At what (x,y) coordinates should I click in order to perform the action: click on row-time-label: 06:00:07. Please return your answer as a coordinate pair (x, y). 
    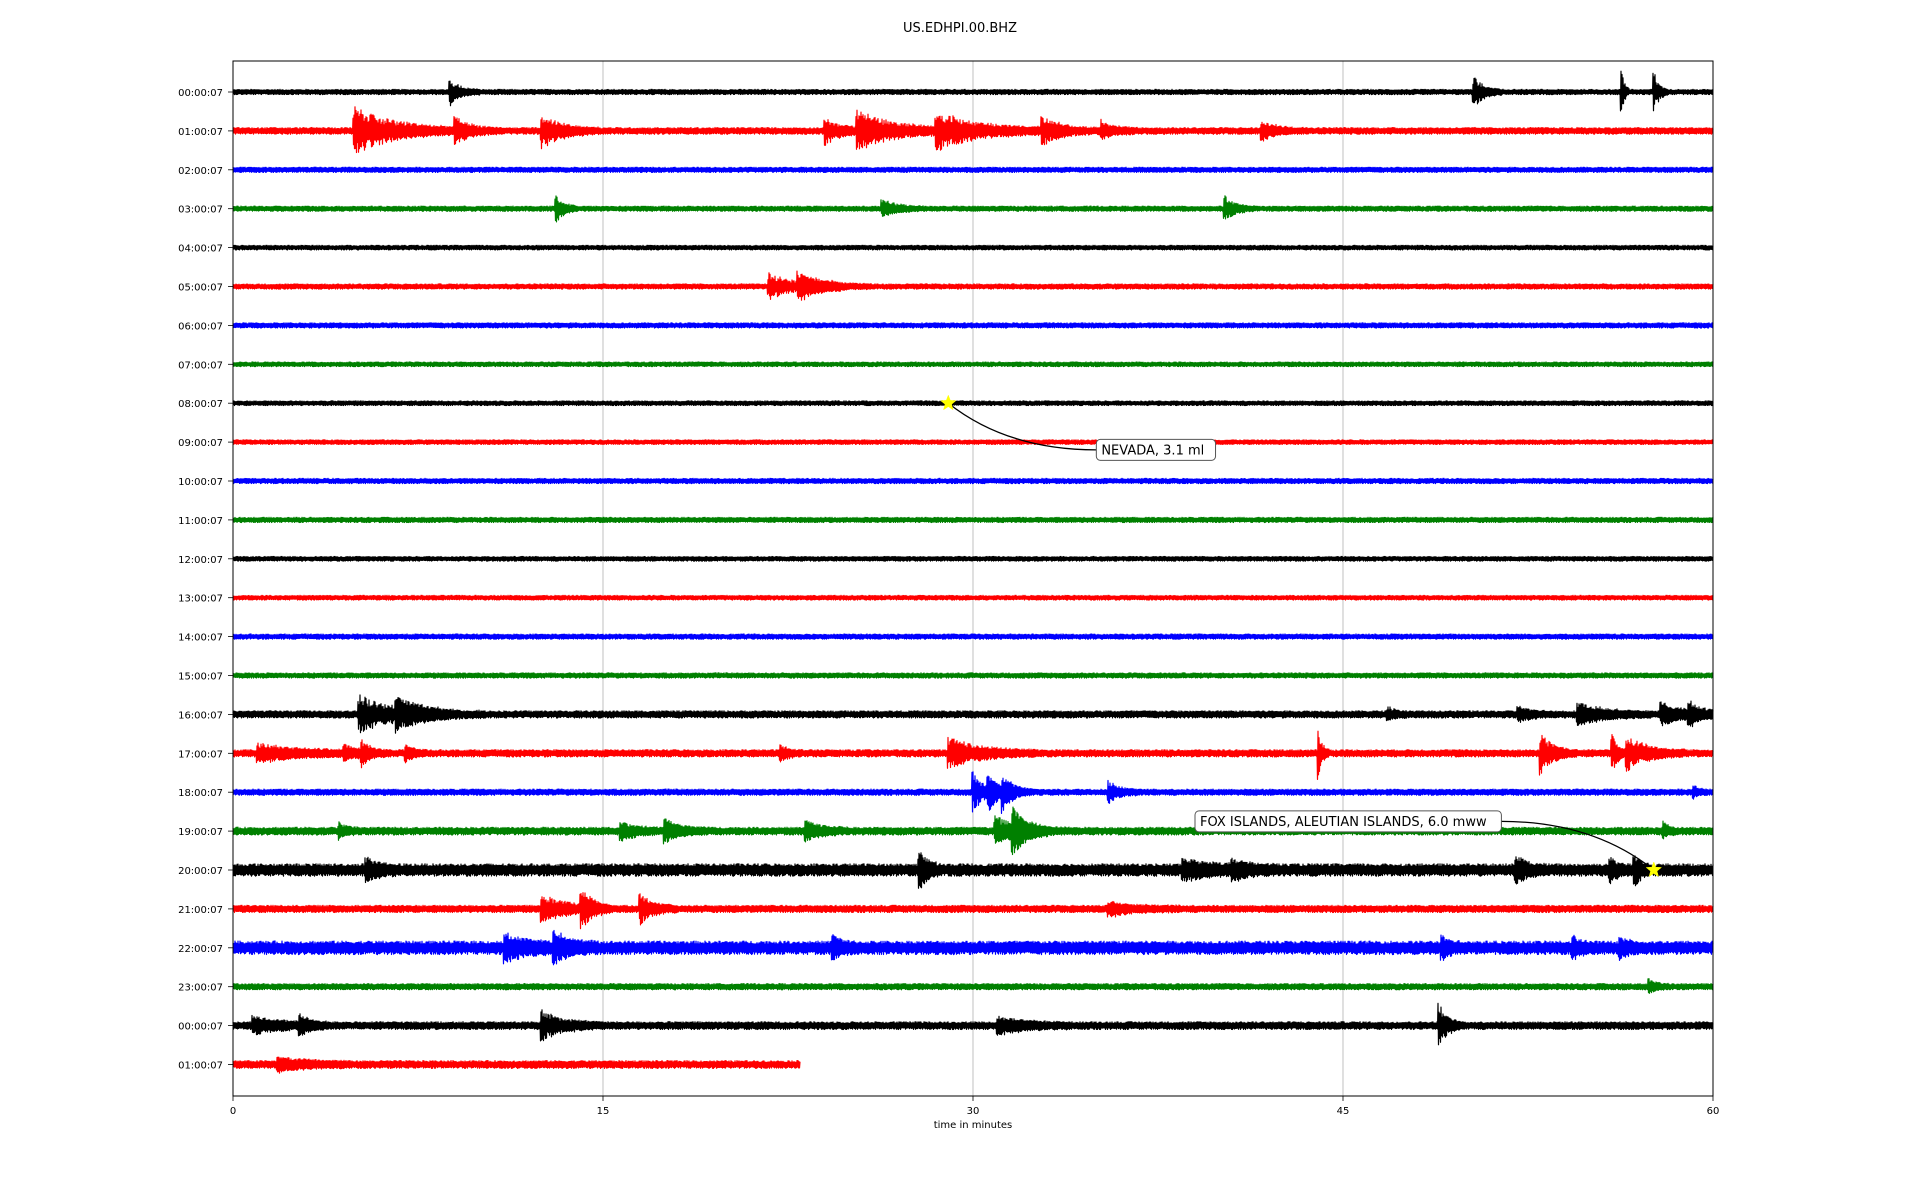
    Looking at the image, I should click on (200, 326).